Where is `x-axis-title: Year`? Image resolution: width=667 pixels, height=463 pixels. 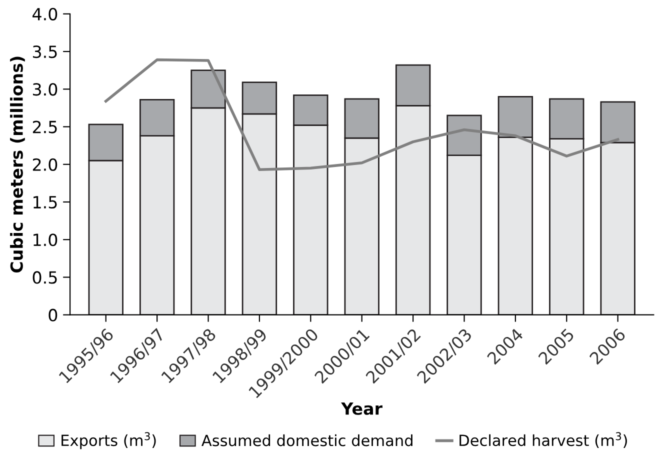
x-axis-title: Year is located at coordinates (361, 408).